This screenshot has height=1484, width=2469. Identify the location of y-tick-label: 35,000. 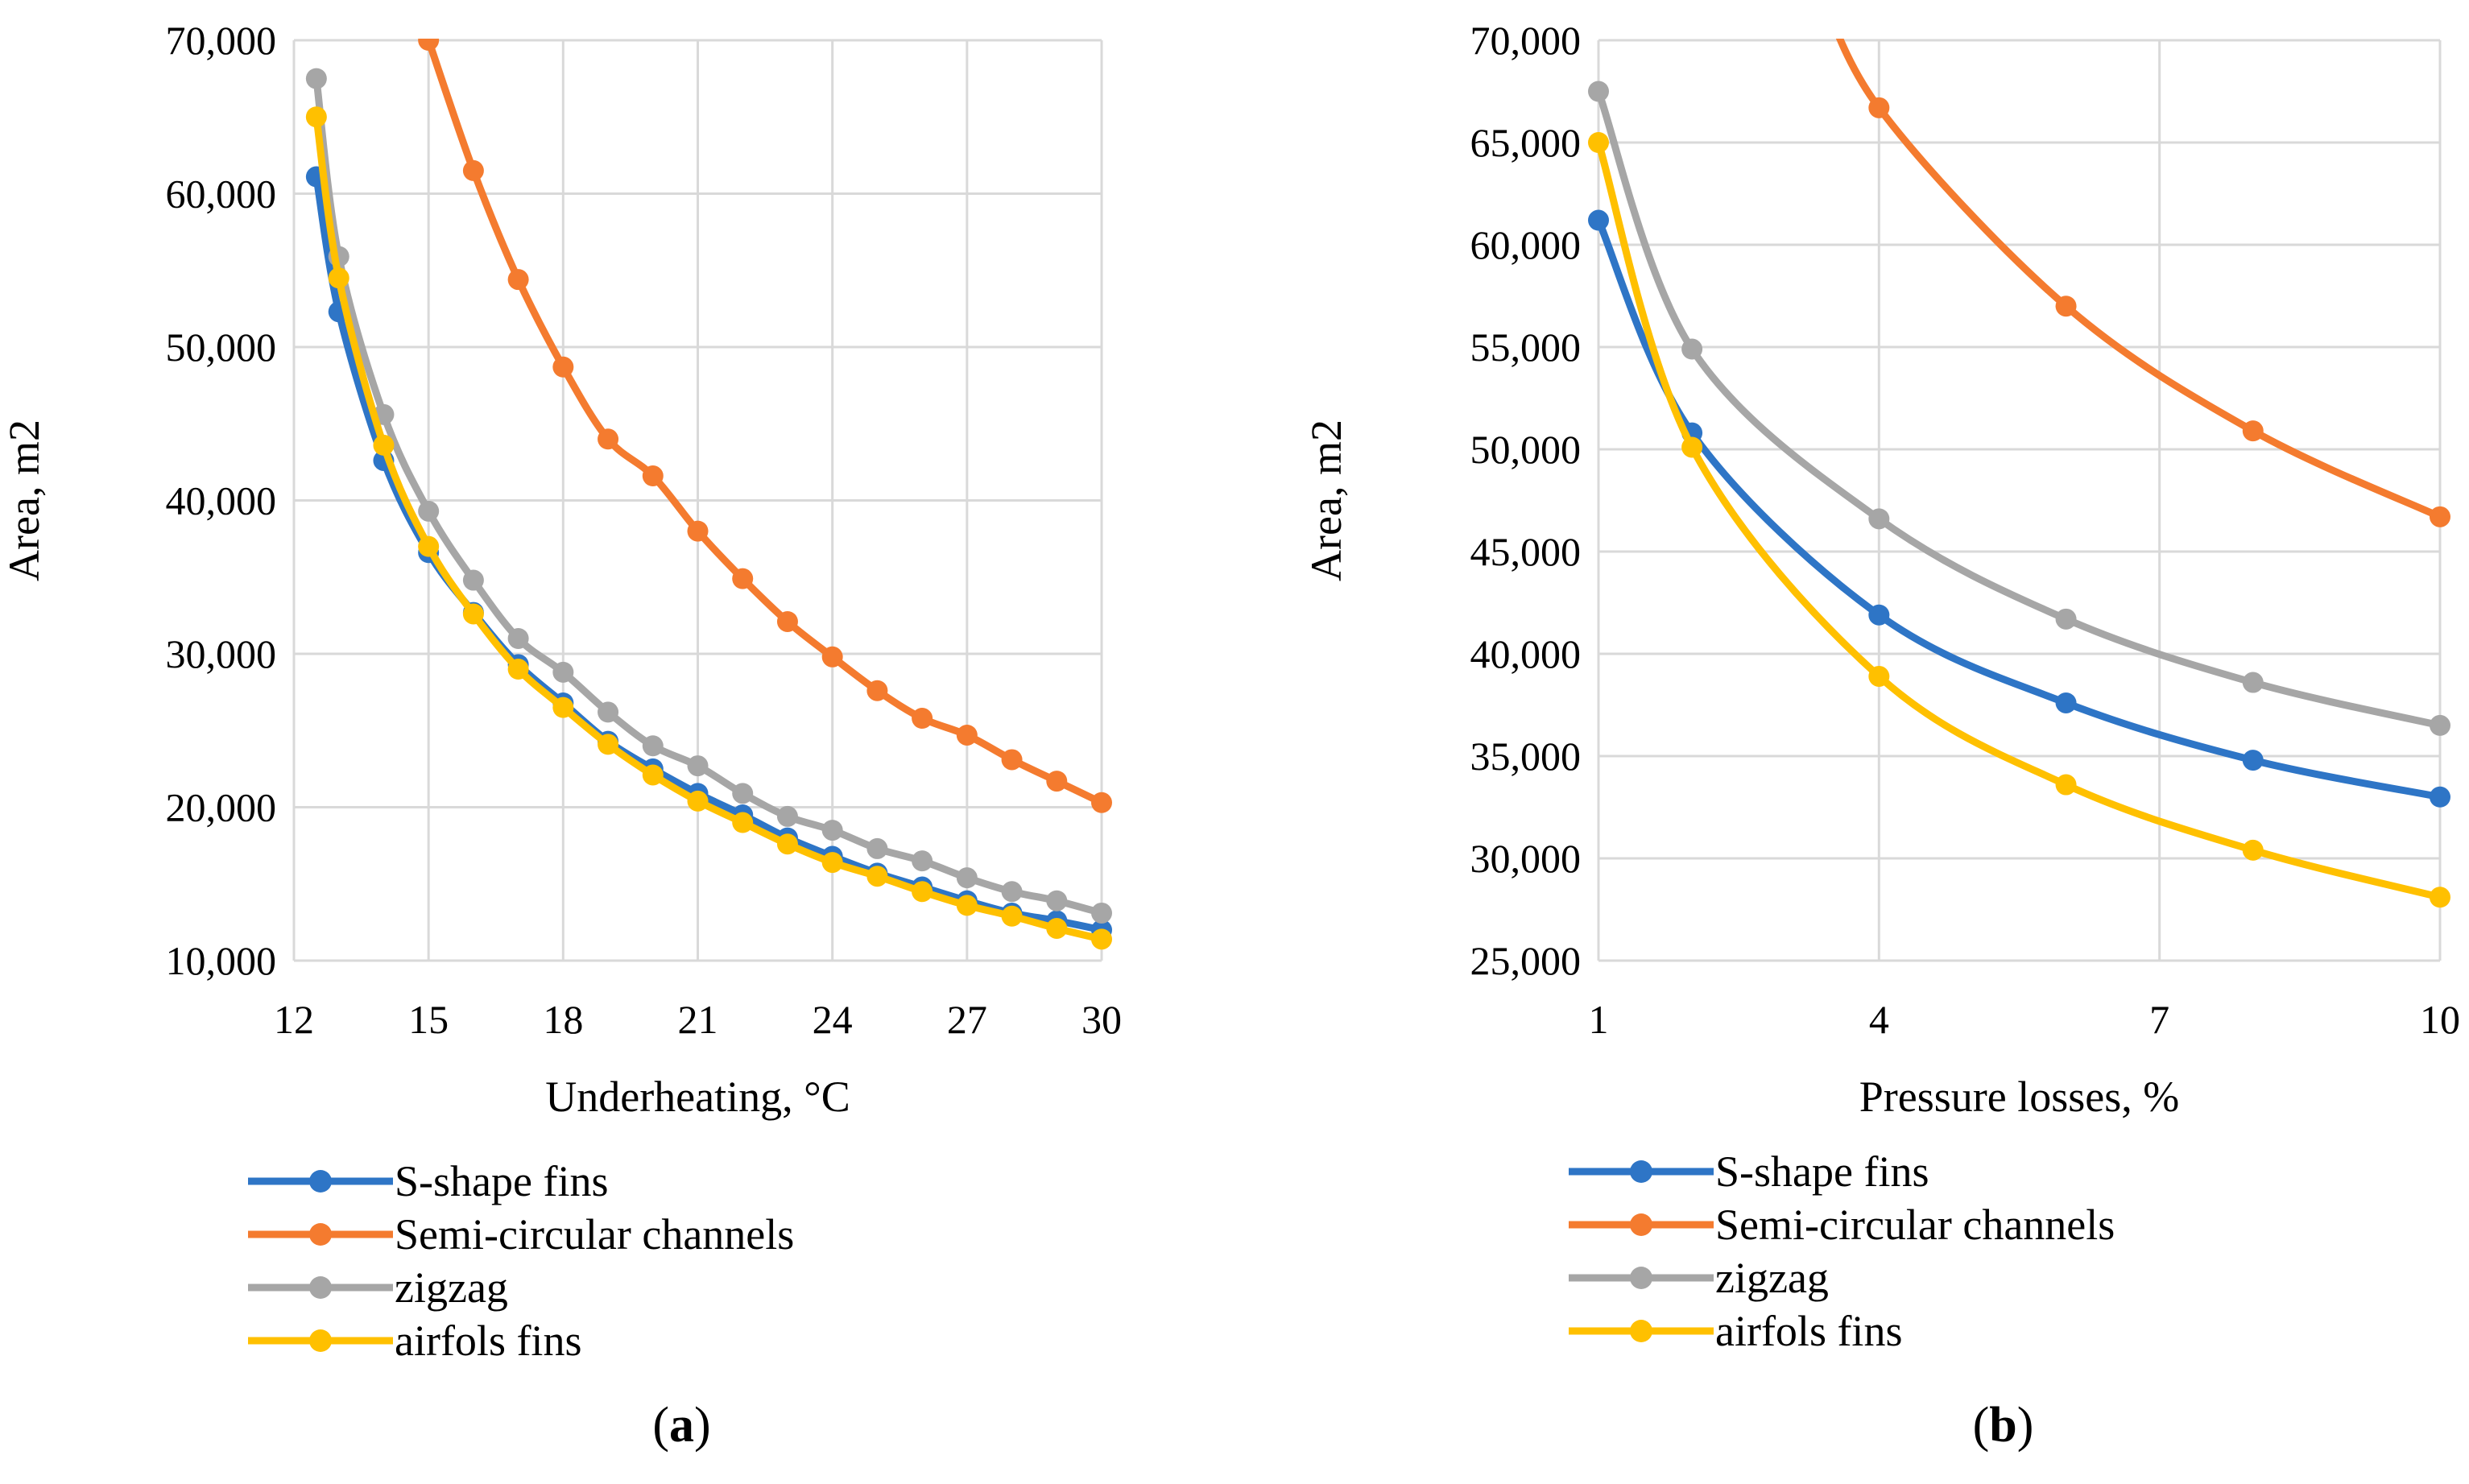
(1526, 757).